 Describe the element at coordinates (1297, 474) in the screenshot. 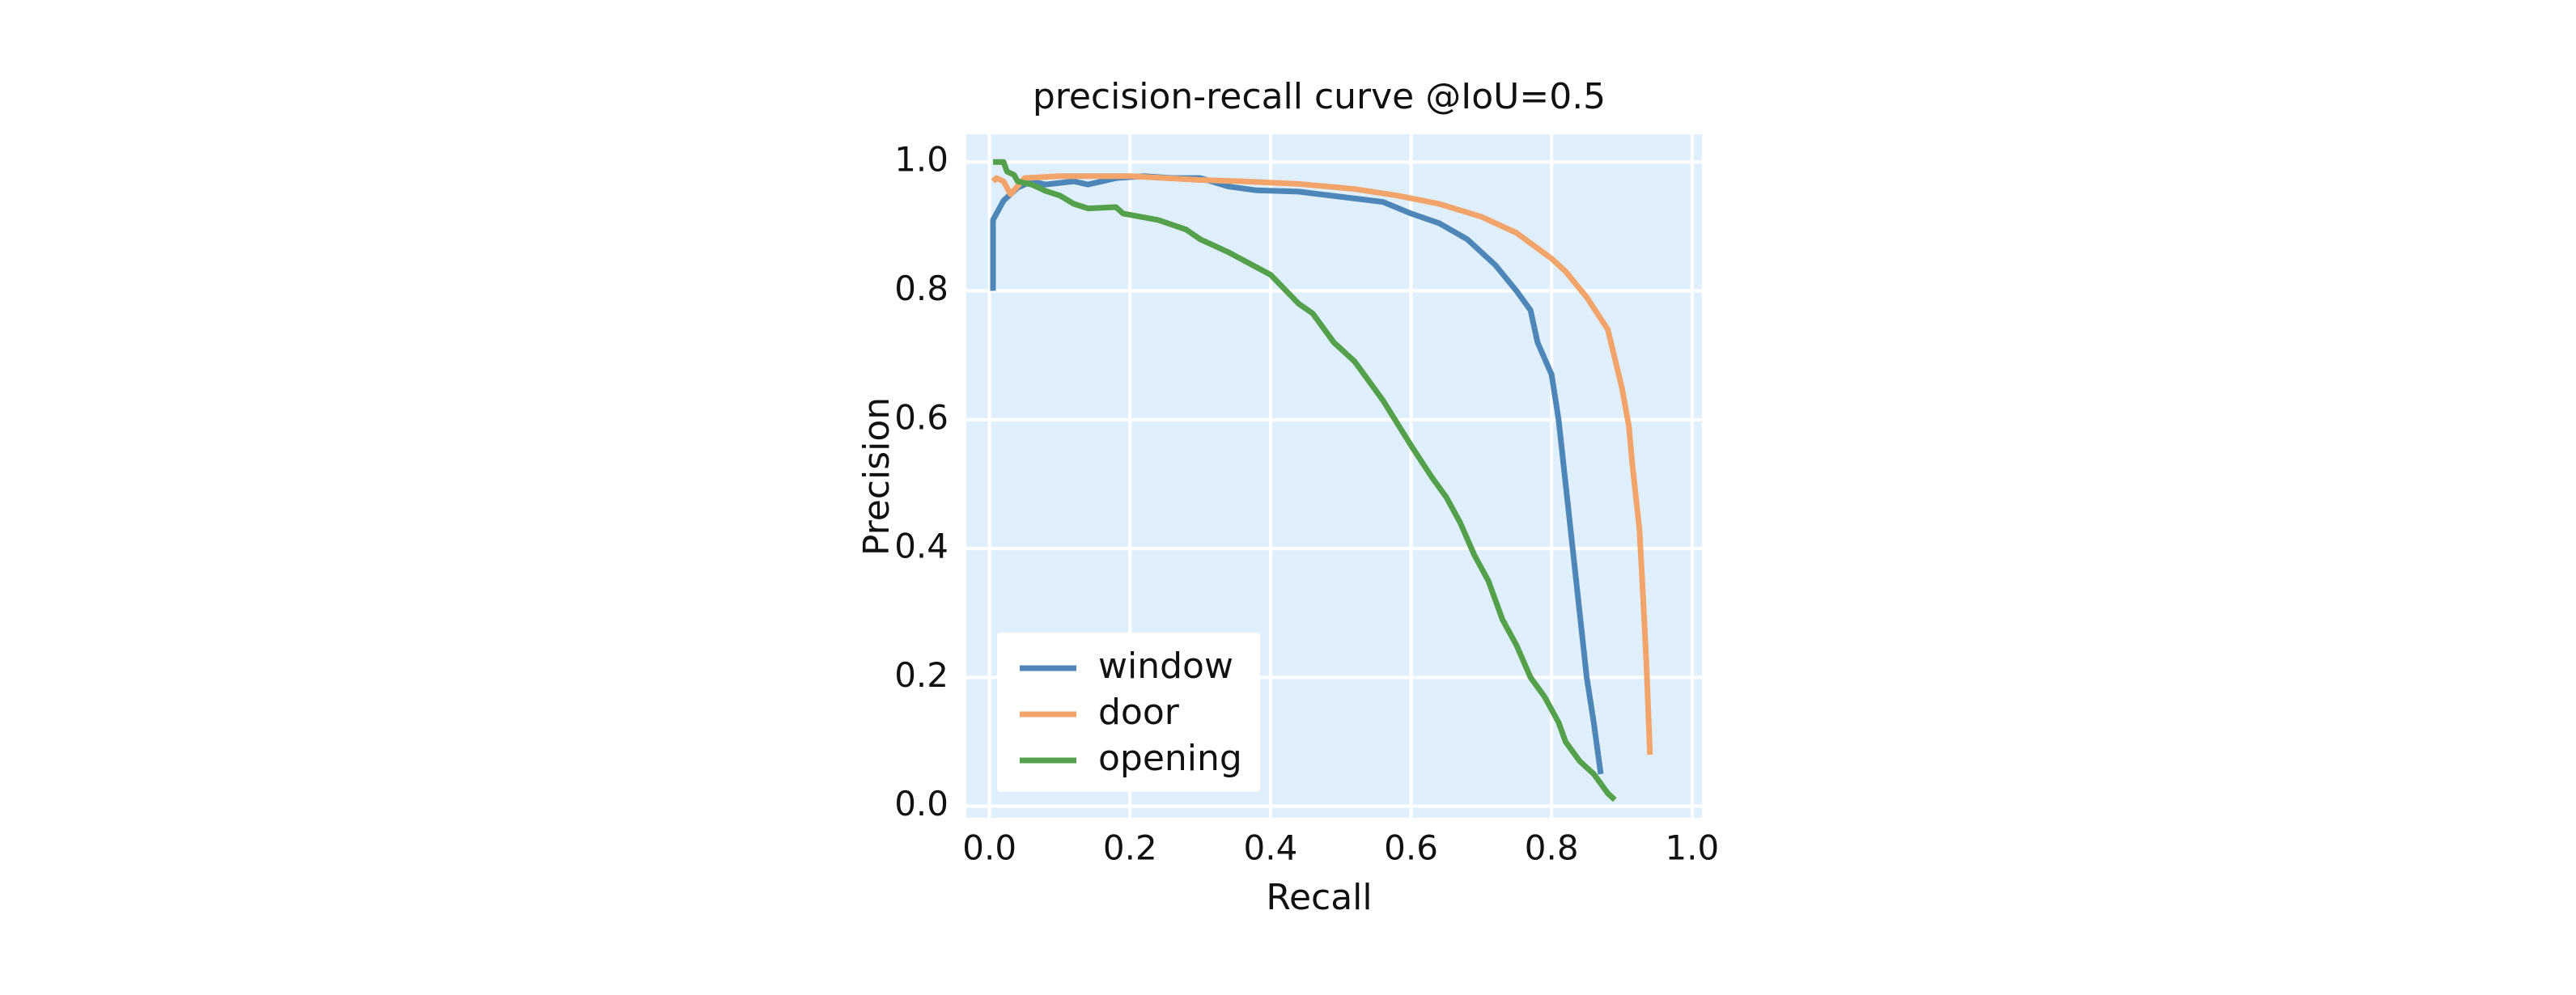

I see `series-line` at that location.